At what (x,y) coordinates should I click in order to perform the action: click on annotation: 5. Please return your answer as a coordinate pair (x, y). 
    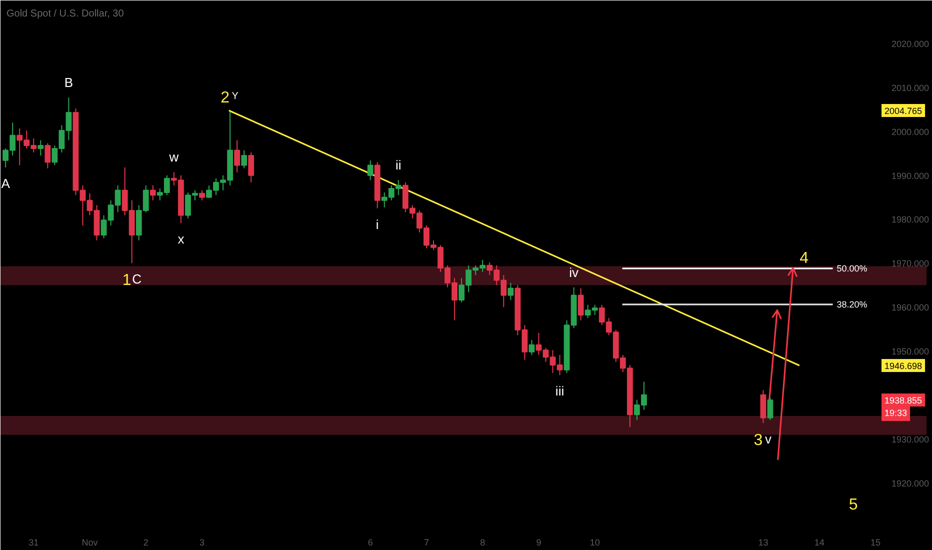
    Looking at the image, I should click on (853, 505).